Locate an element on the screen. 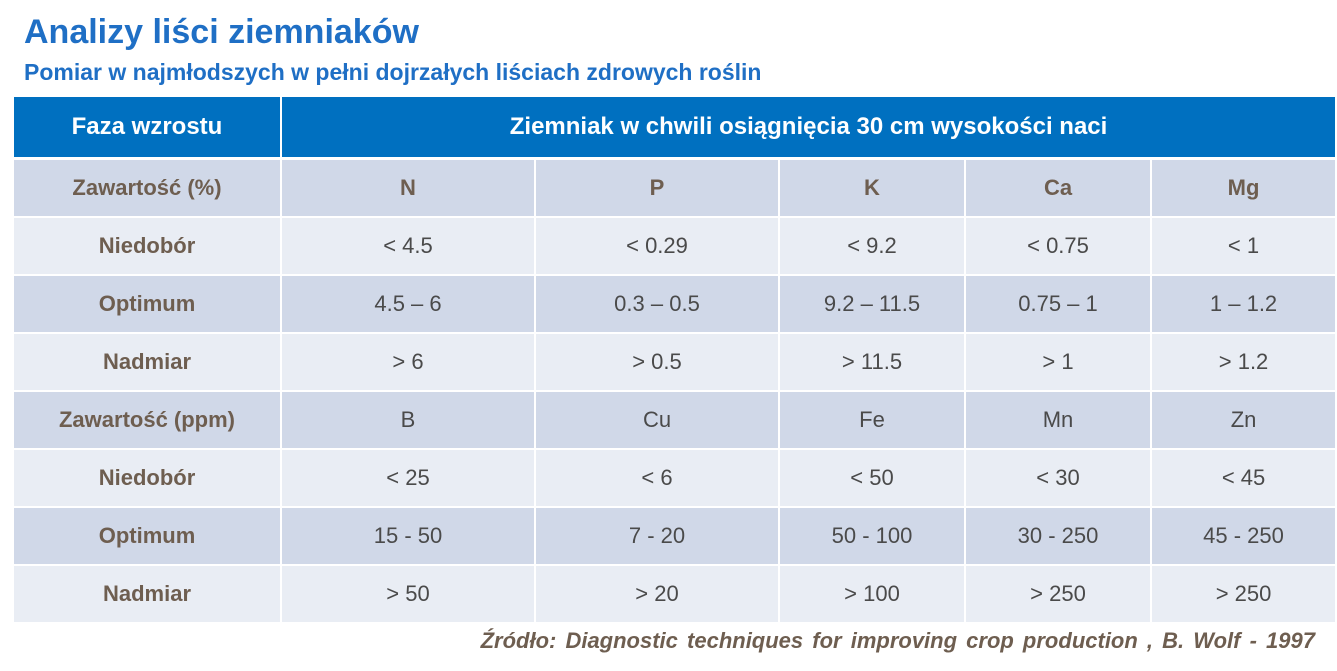 The width and height of the screenshot is (1337, 671). table-cell: > 0.5 is located at coordinates (657, 362).